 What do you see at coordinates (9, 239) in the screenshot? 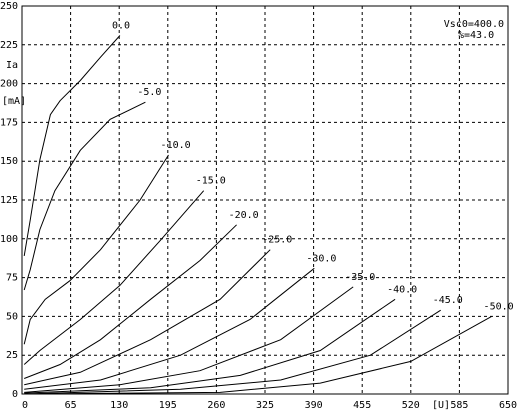
I see `y-tick-label: 100` at bounding box center [9, 239].